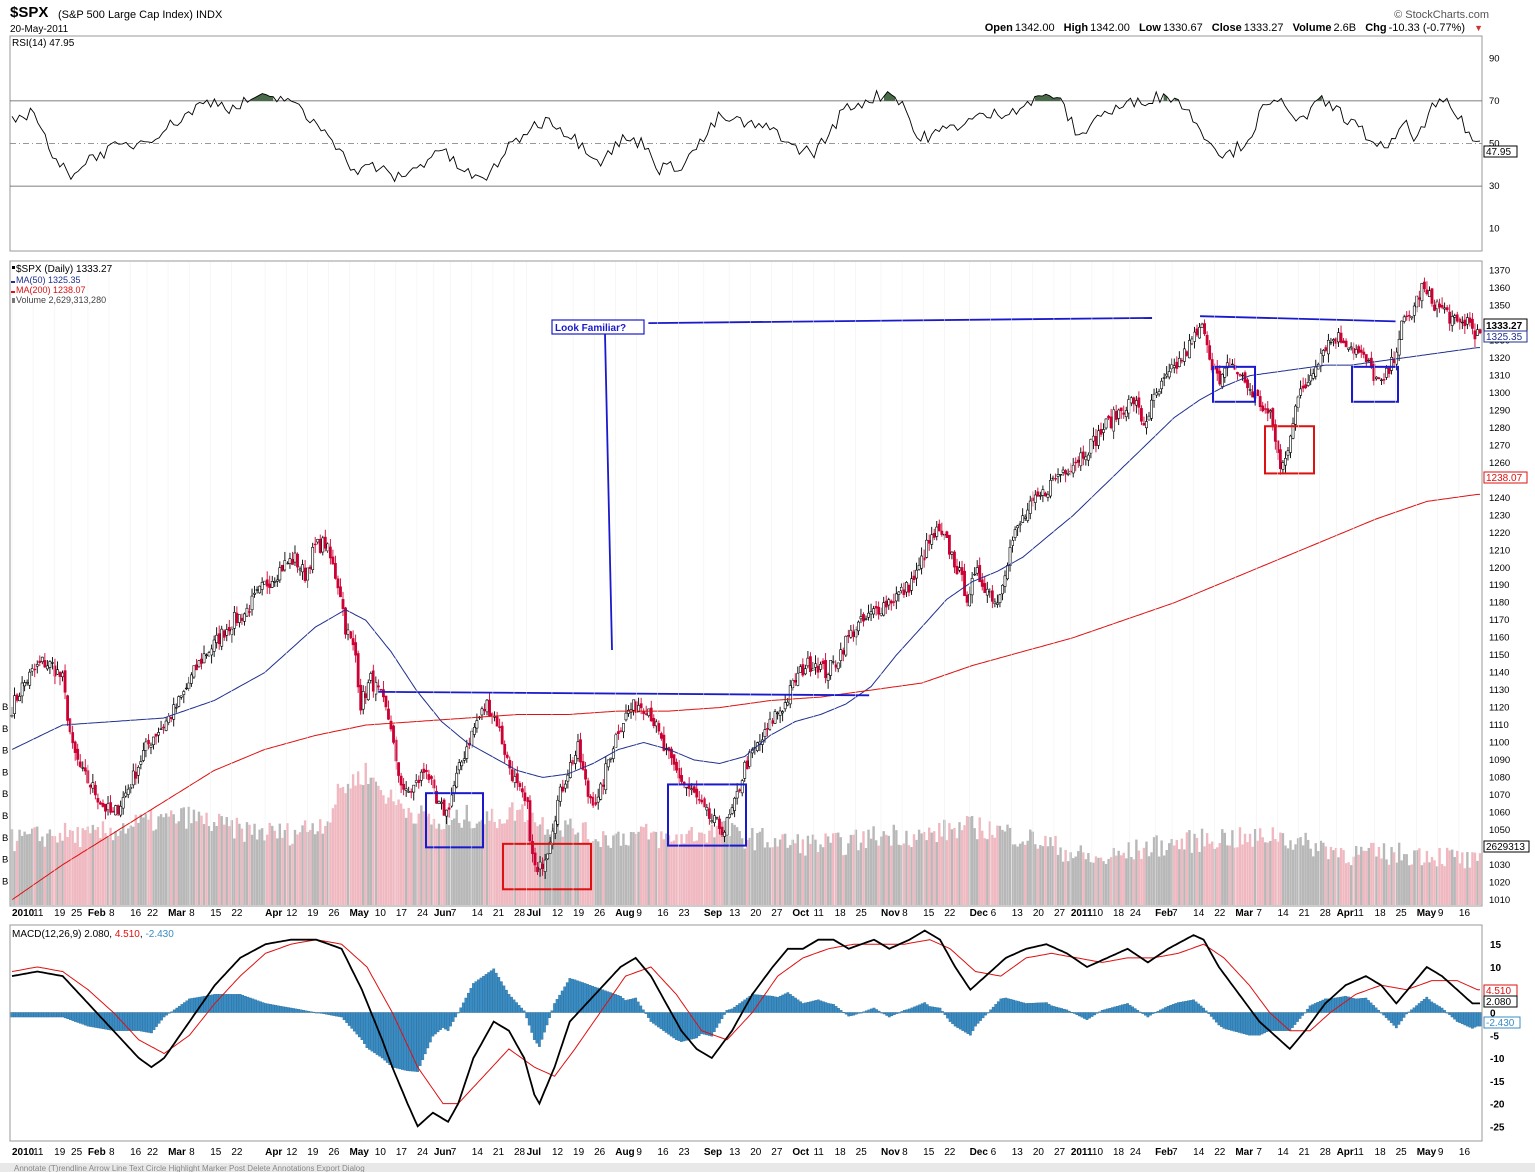 This screenshot has height=1172, width=1535. Describe the element at coordinates (381, 1152) in the screenshot. I see `date-tick-10: 10` at that location.